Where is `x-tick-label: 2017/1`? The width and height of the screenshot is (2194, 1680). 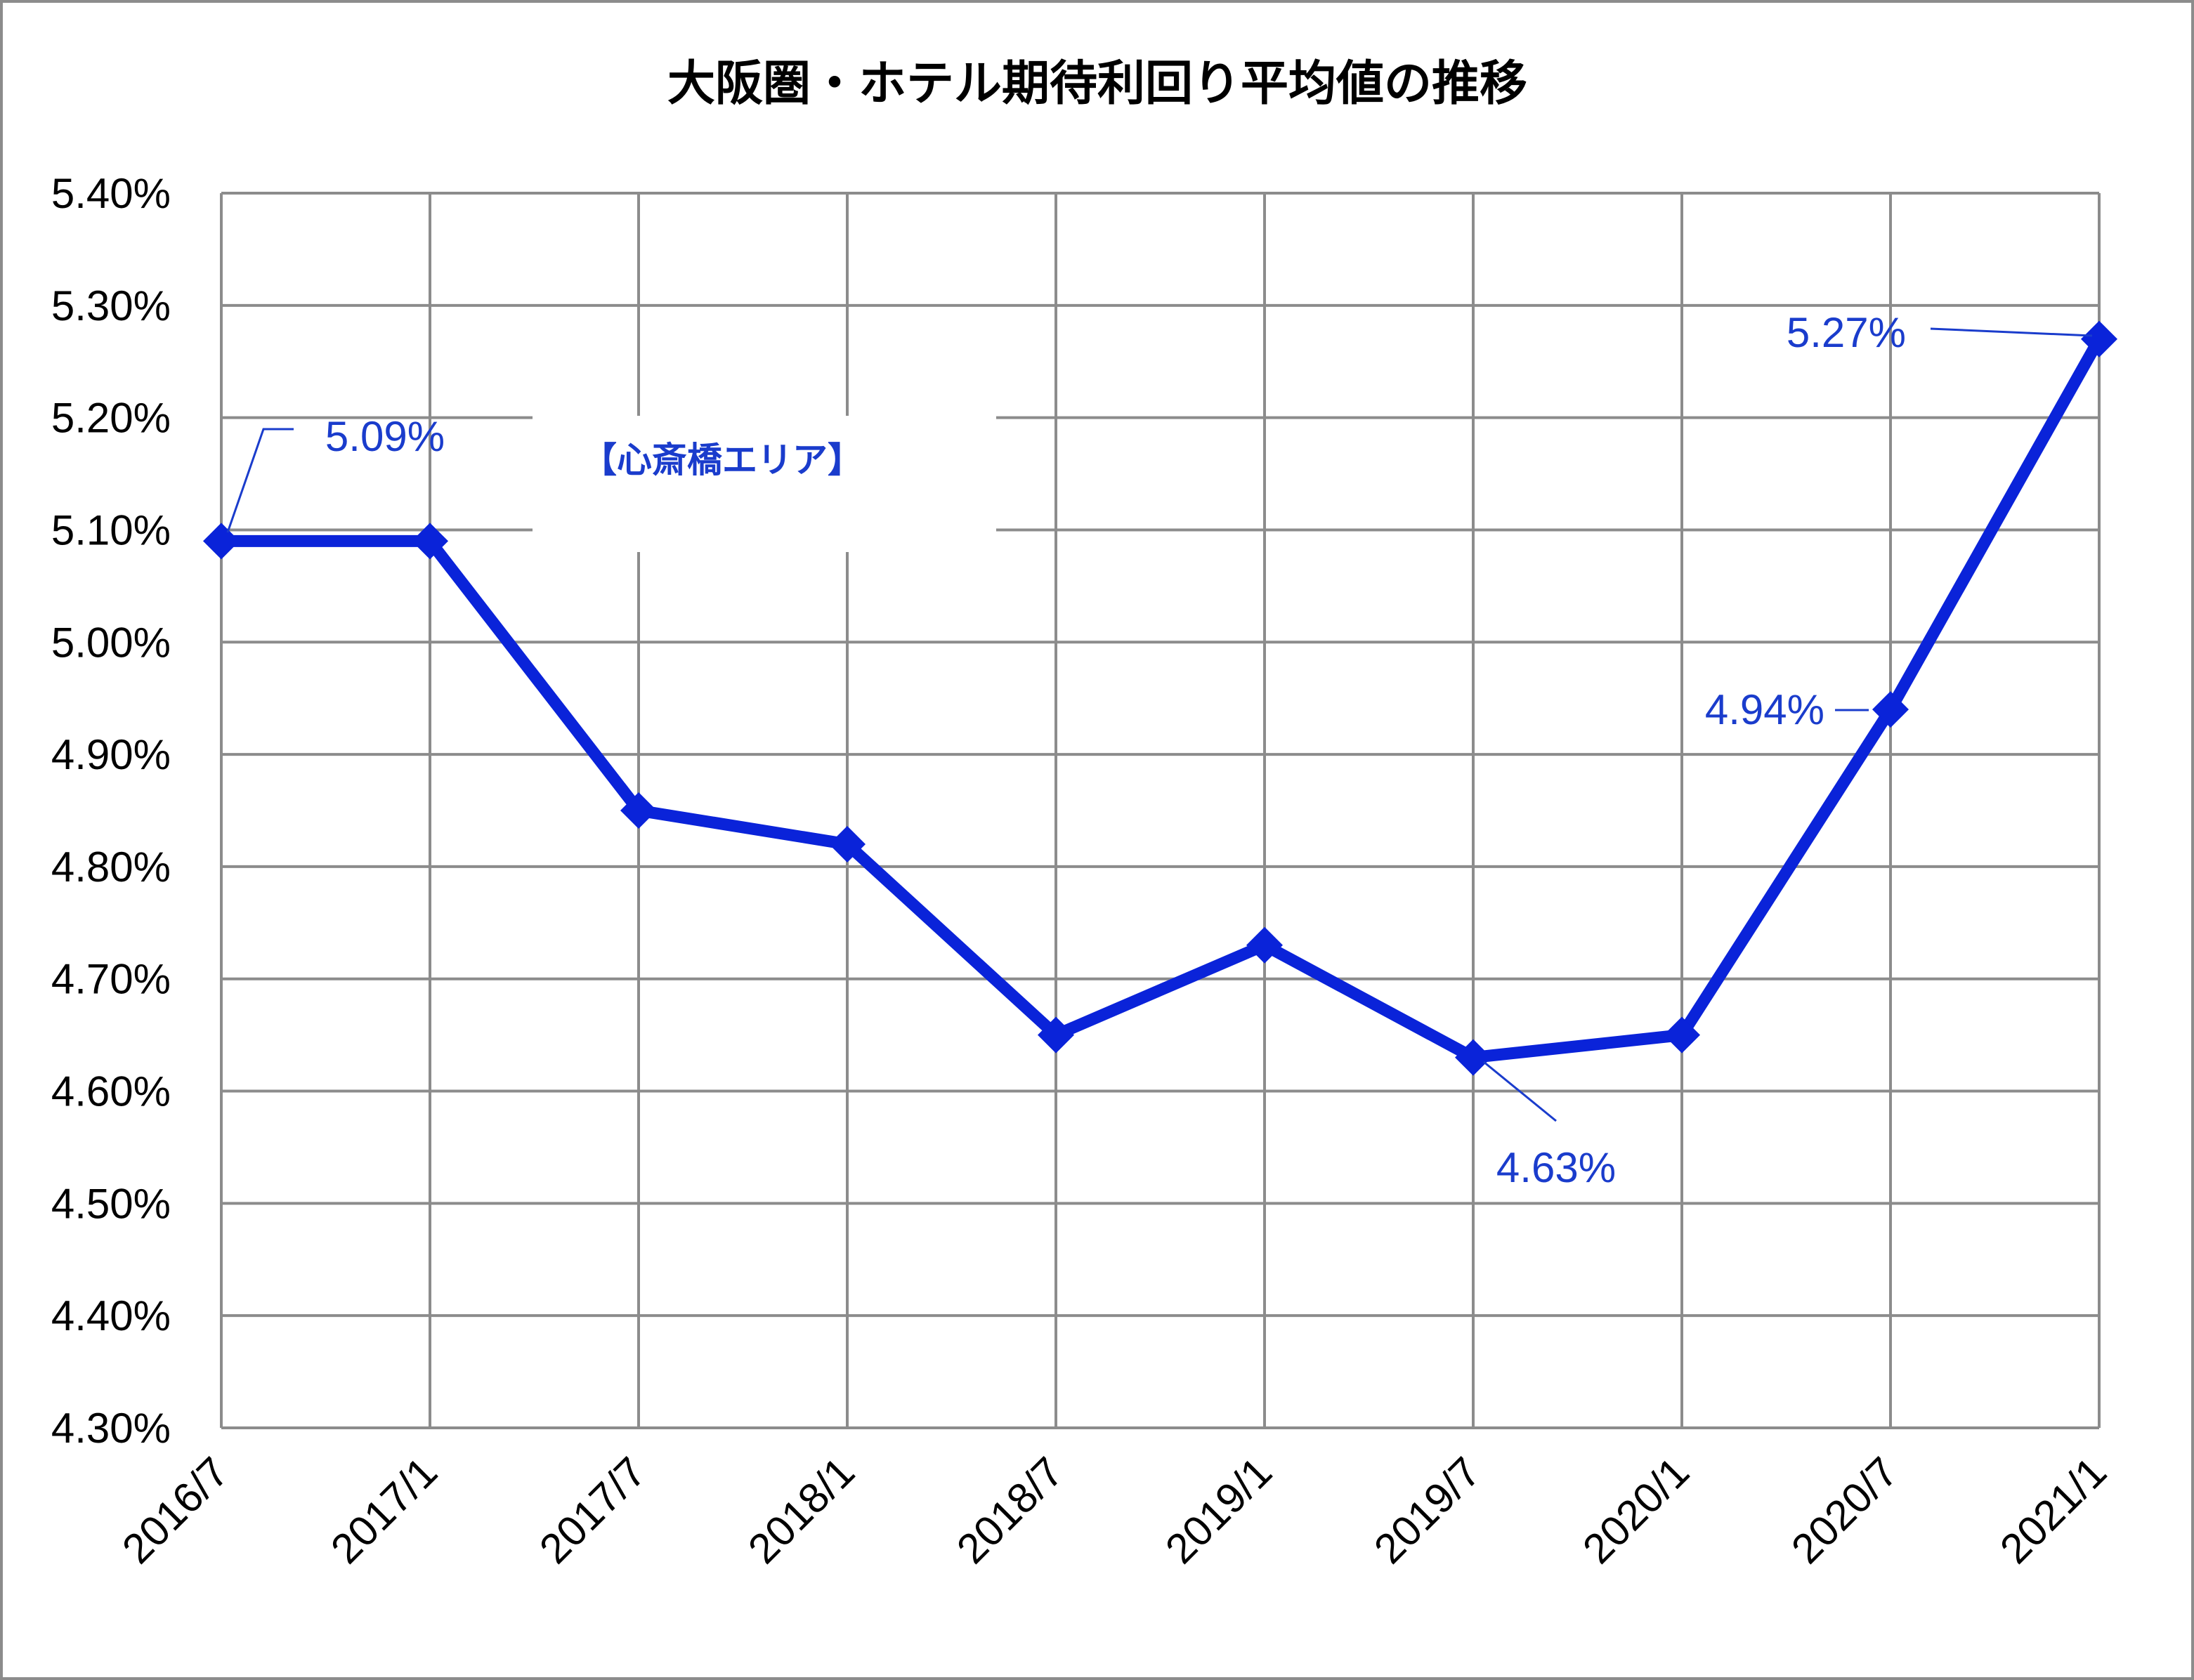
x-tick-label: 2017/1 is located at coordinates (384, 1510).